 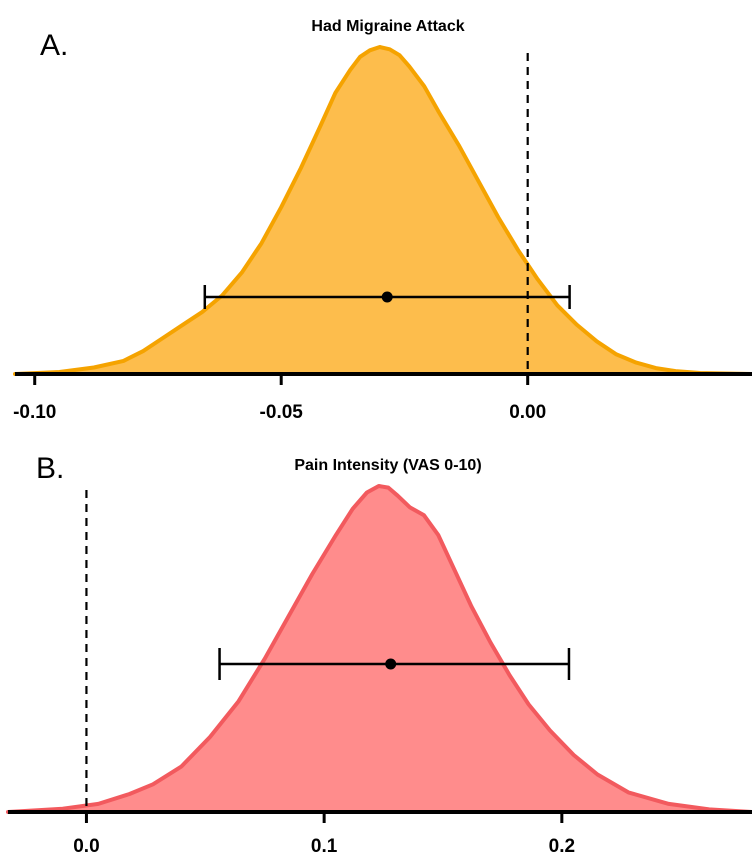 What do you see at coordinates (54, 45) in the screenshot?
I see `panel-letter: A.` at bounding box center [54, 45].